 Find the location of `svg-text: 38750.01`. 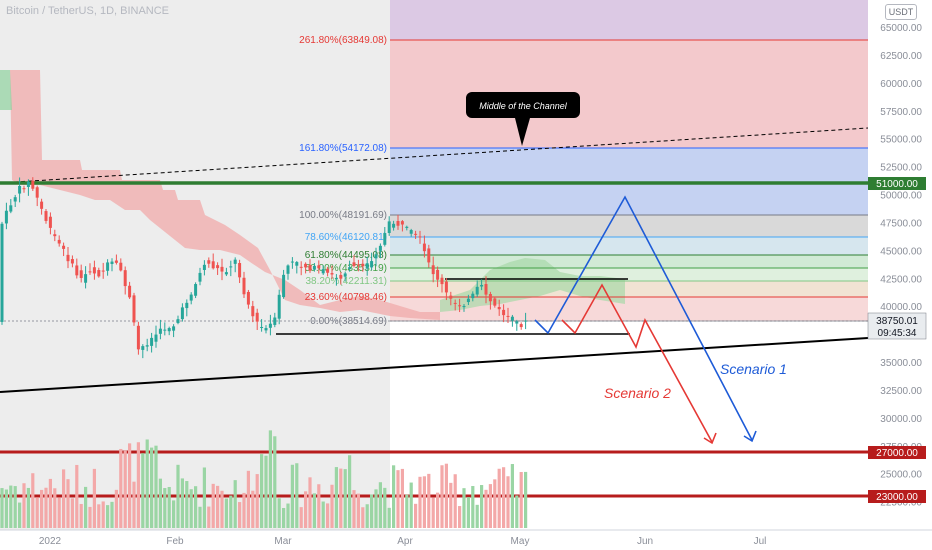

svg-text: 38750.01 is located at coordinates (897, 321).